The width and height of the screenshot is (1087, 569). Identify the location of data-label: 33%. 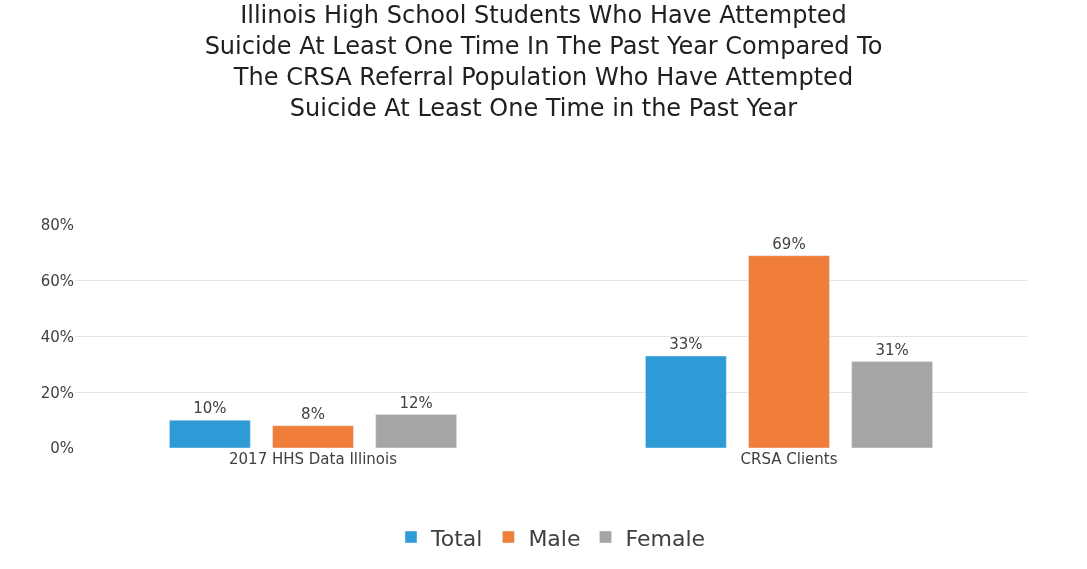
(686, 344).